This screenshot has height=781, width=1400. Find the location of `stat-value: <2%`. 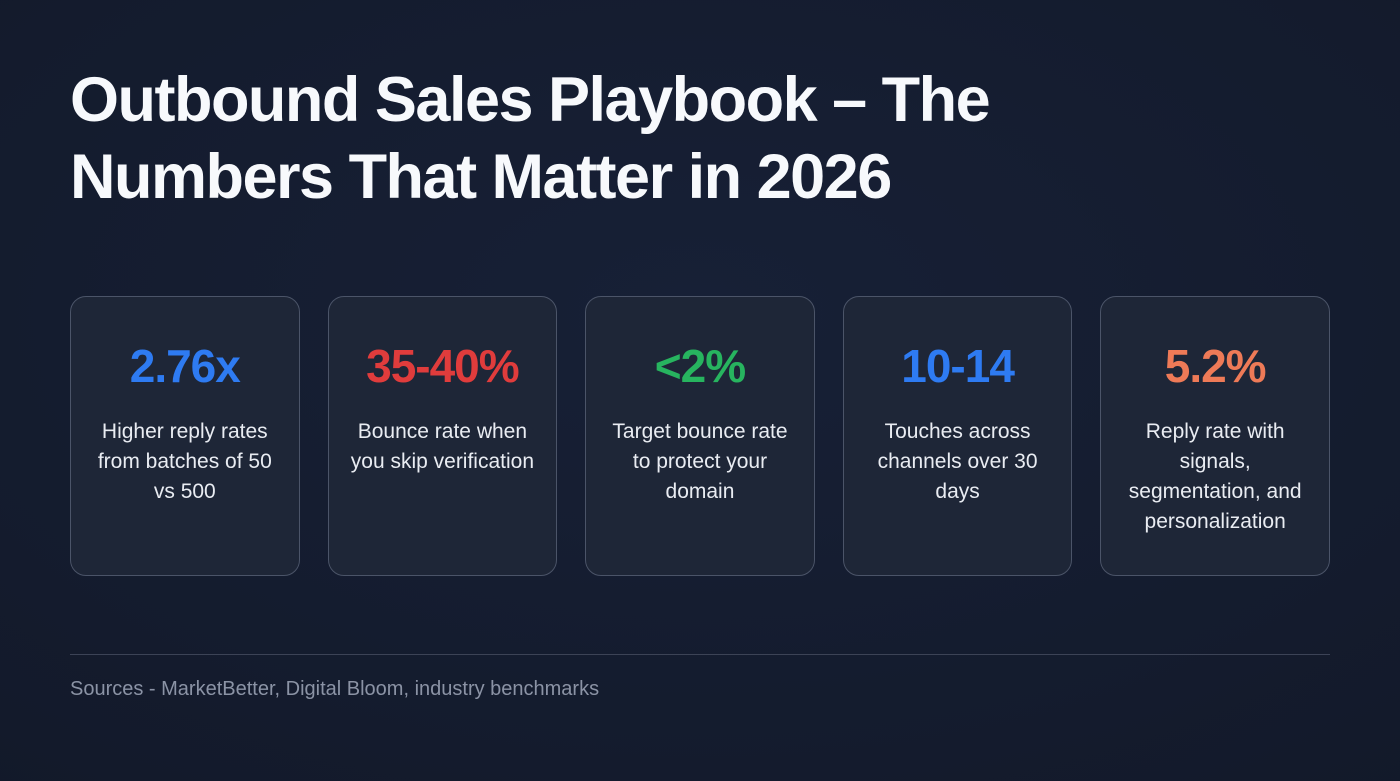

stat-value: <2% is located at coordinates (700, 366).